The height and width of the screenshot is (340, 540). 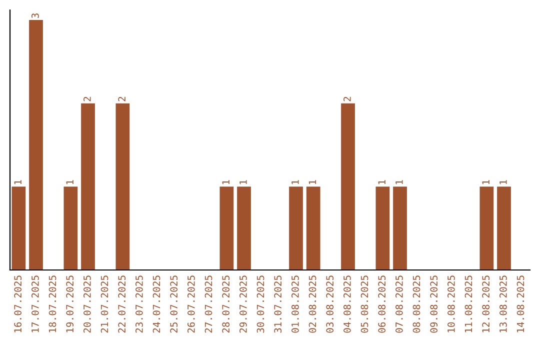 What do you see at coordinates (520, 304) in the screenshot?
I see `x-tick-label: 14.08.2025` at bounding box center [520, 304].